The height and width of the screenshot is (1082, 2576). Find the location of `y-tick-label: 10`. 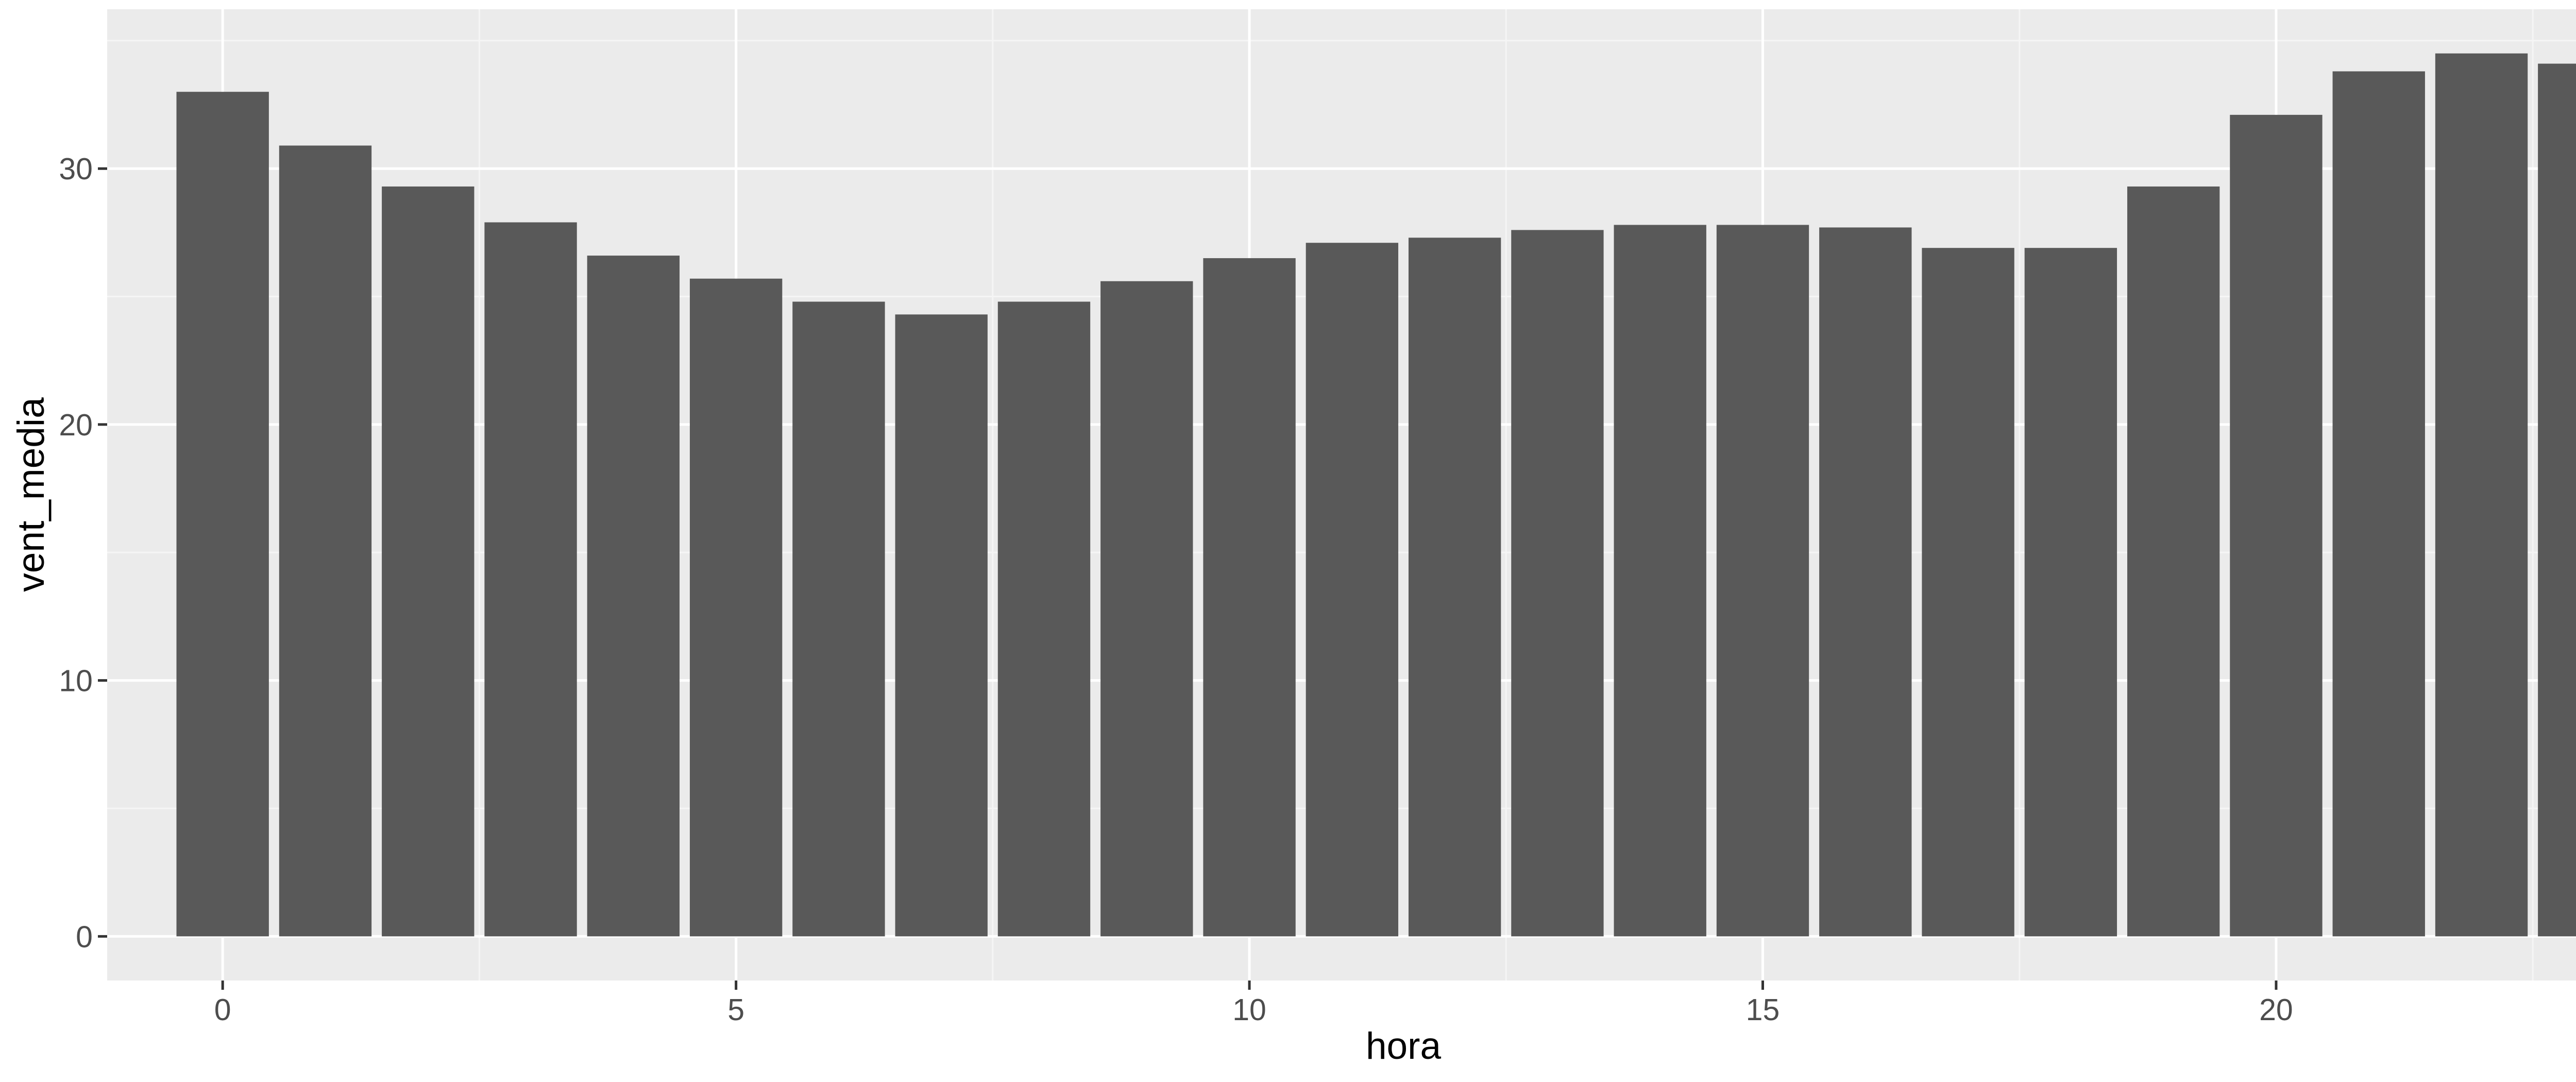

y-tick-label: 10 is located at coordinates (76, 681).